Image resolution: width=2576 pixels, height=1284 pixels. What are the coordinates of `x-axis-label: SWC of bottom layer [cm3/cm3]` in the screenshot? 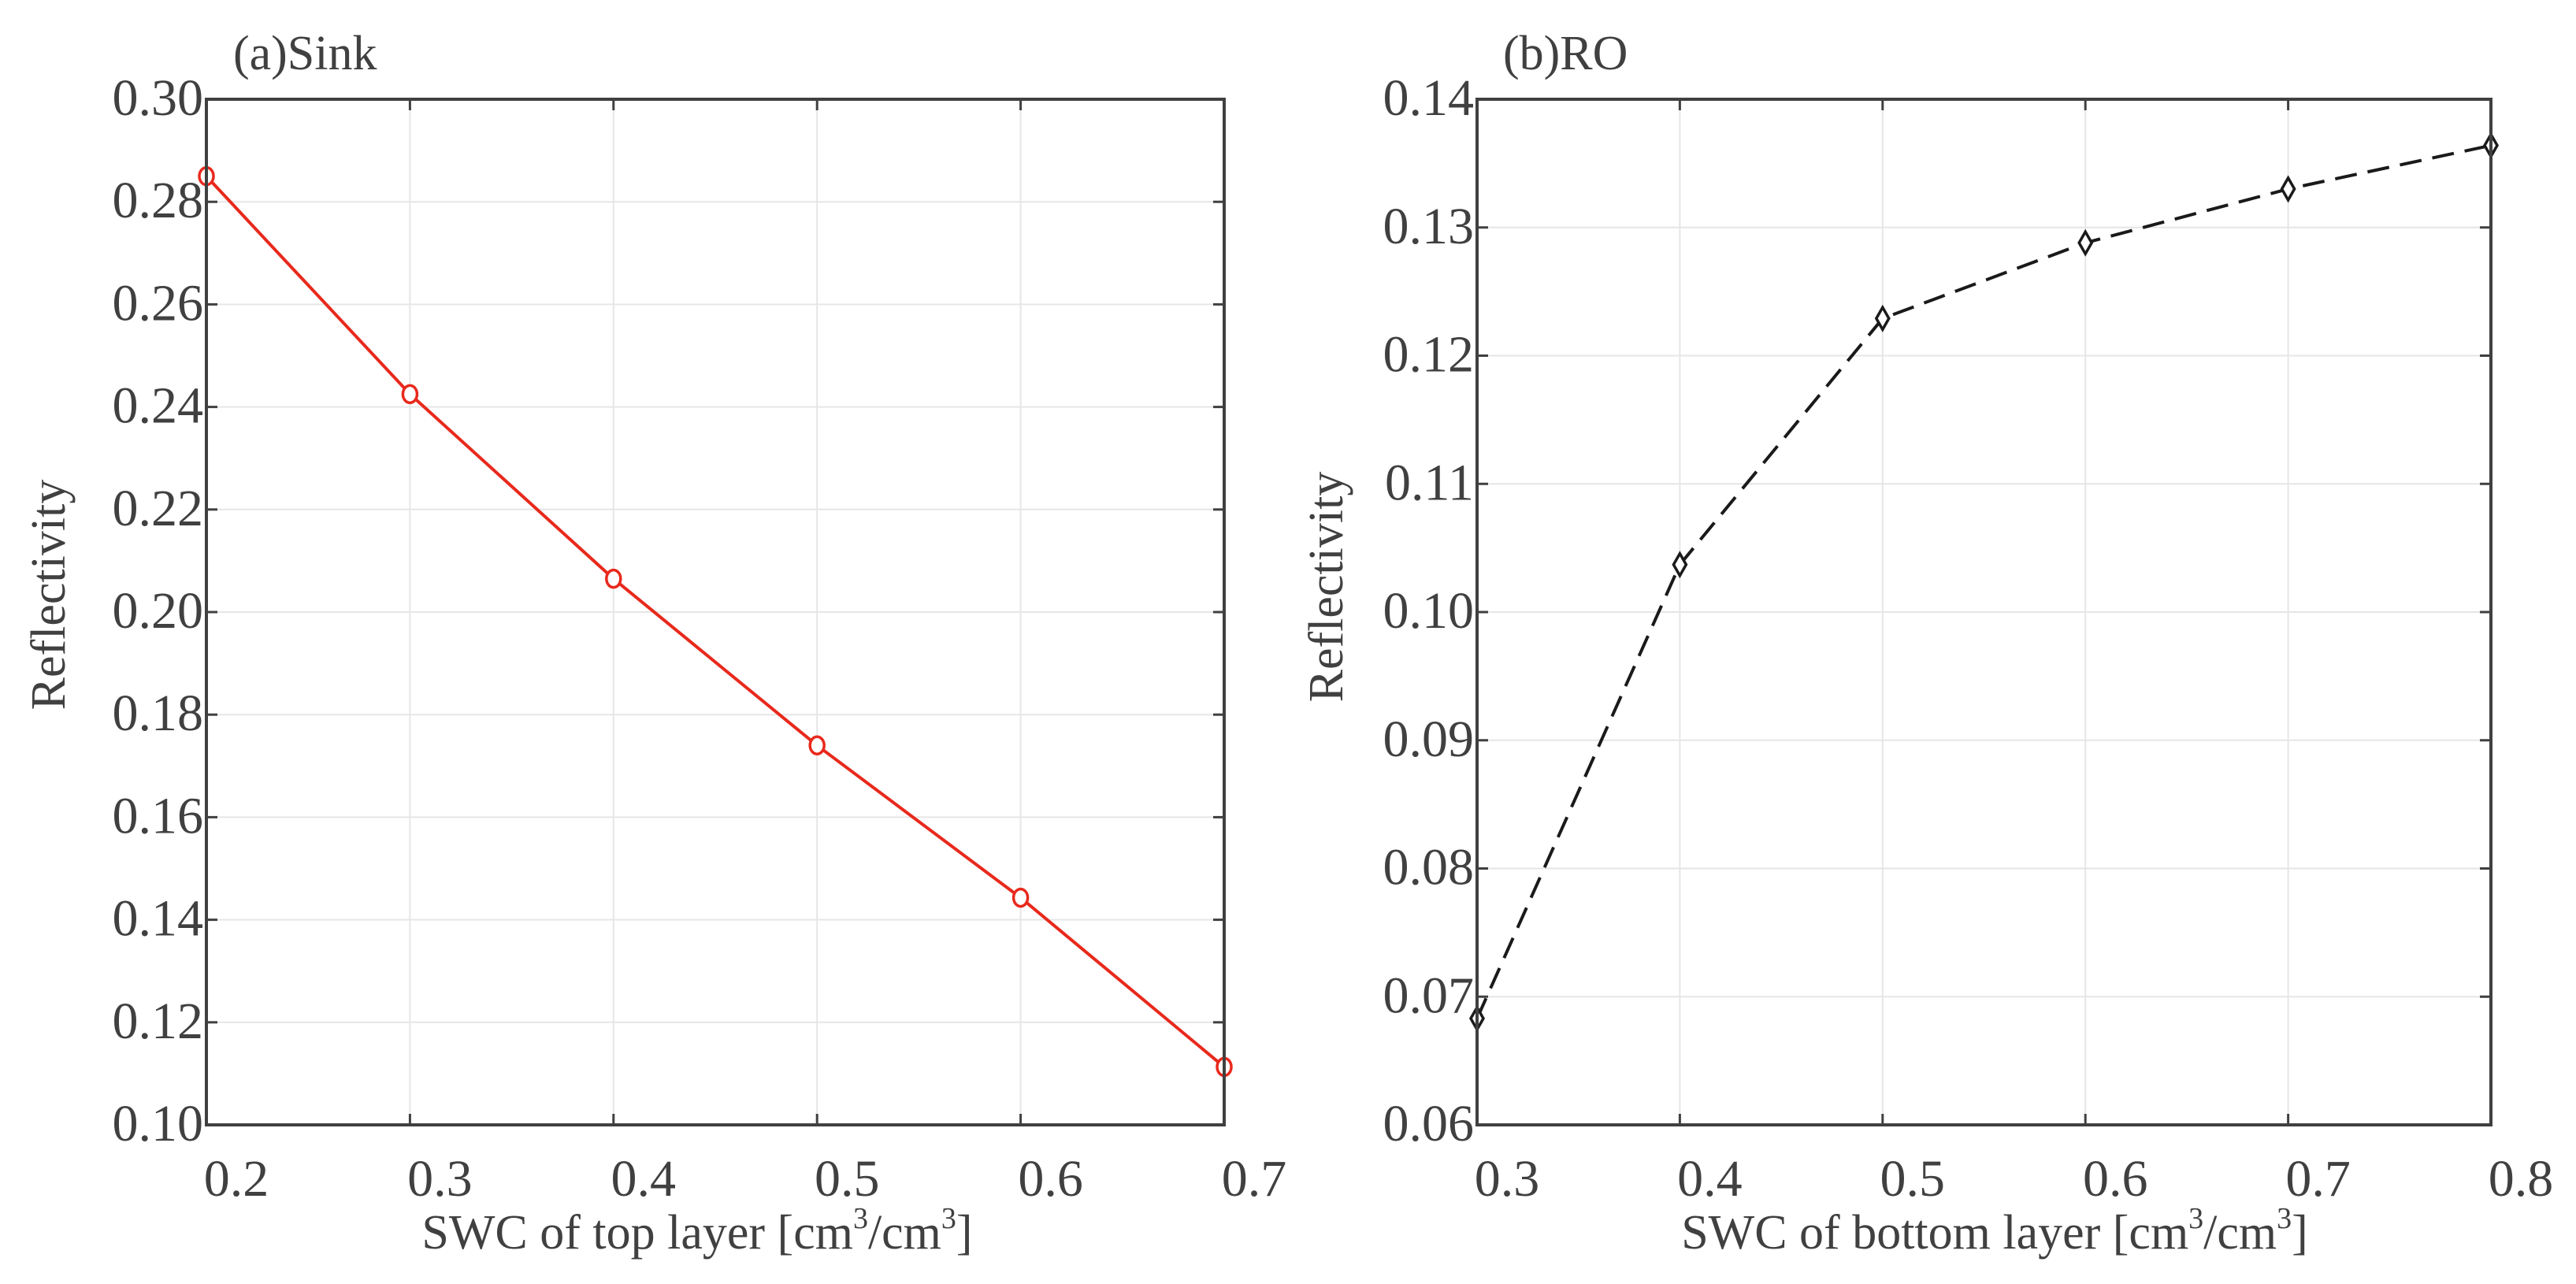 It's located at (1994, 1231).